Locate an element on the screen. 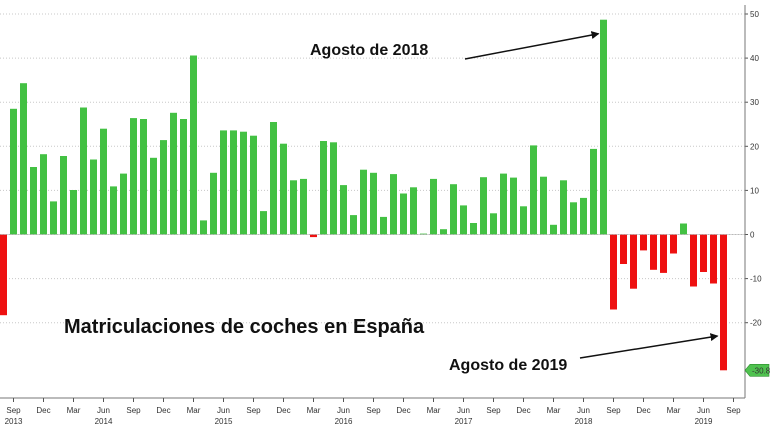  x-year-label: 2014 is located at coordinates (104, 421).